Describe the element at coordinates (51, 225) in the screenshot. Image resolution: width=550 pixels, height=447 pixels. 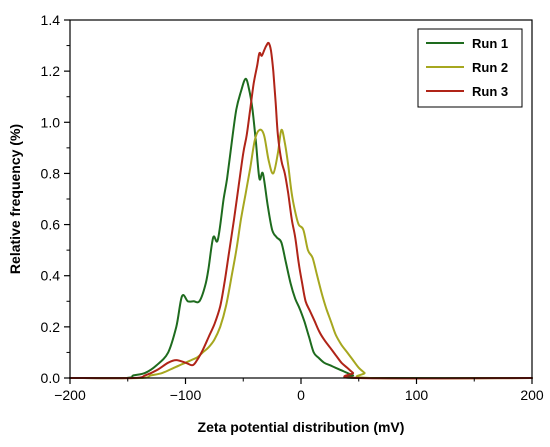
I see `y-tick-label: 0.6` at that location.